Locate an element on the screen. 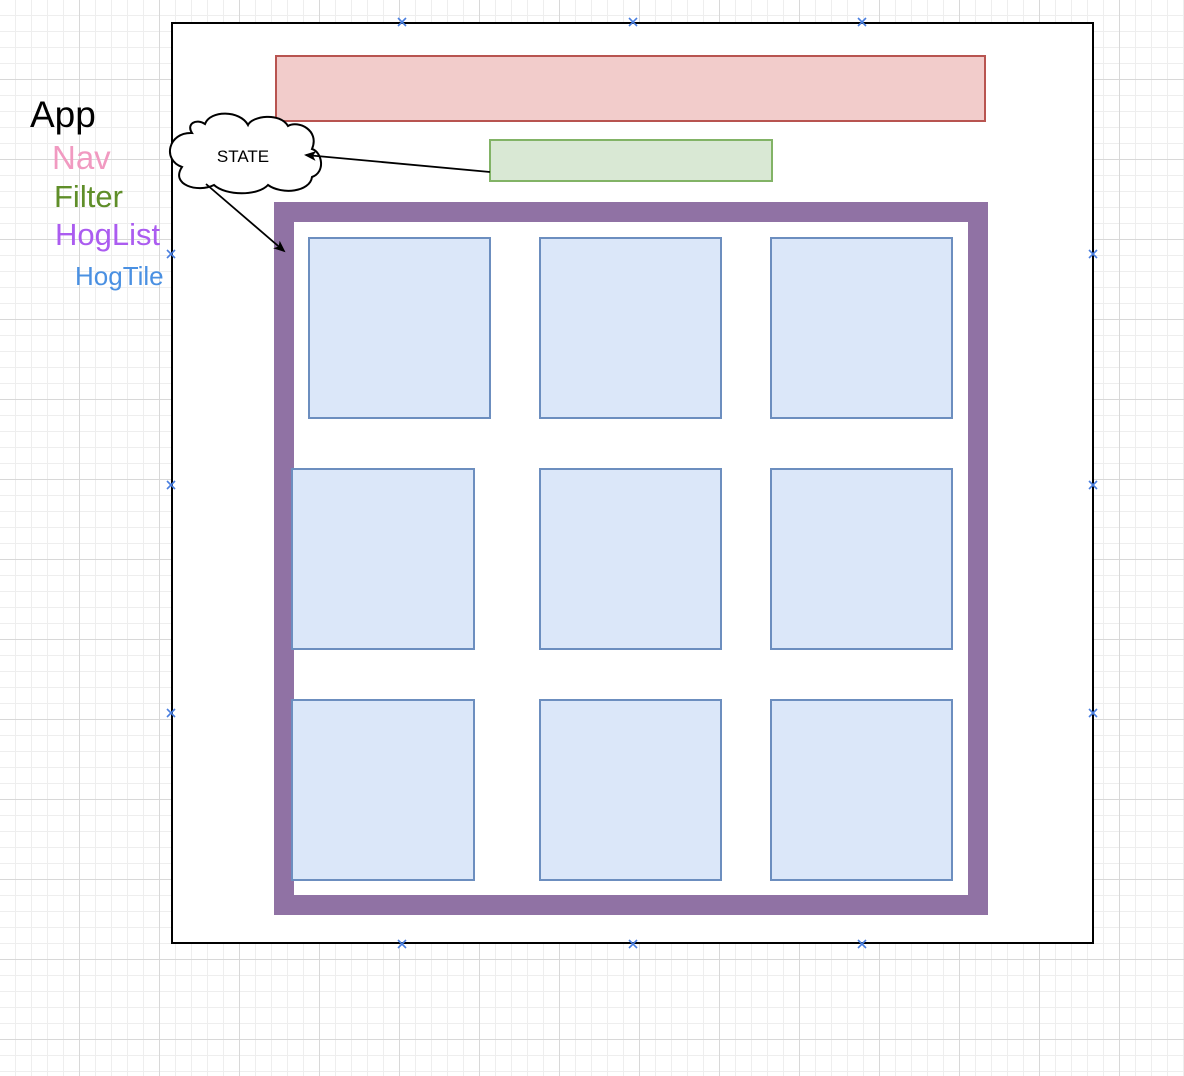 The width and height of the screenshot is (1184, 1076). legend-app-label: App is located at coordinates (63, 114).